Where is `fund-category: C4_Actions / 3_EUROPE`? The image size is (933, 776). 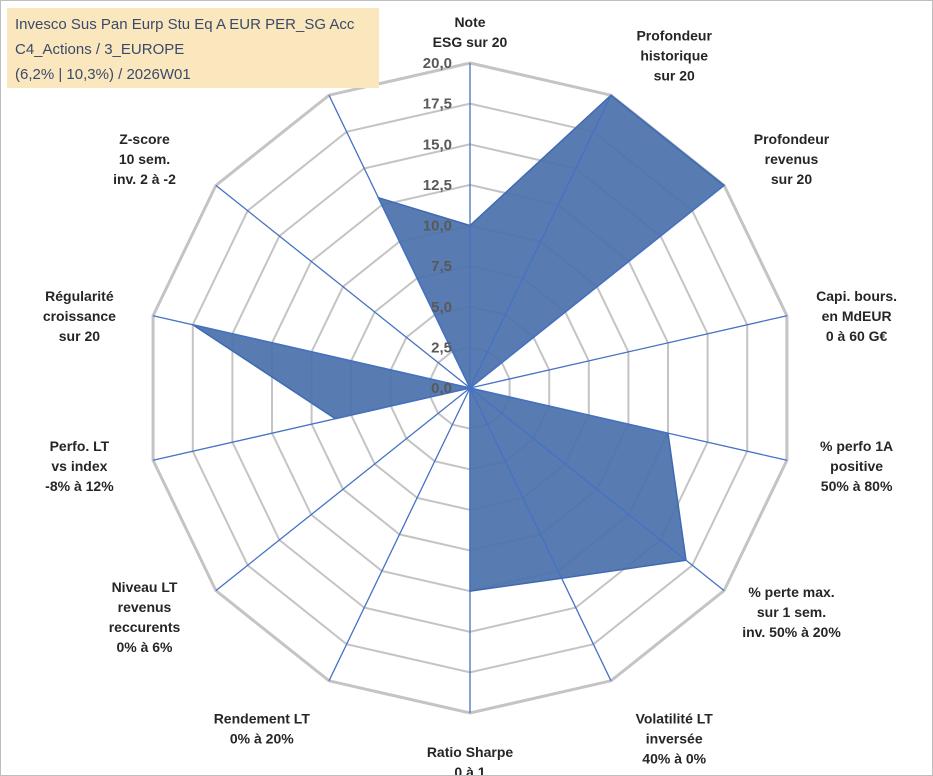 fund-category: C4_Actions / 3_EUROPE is located at coordinates (100, 49).